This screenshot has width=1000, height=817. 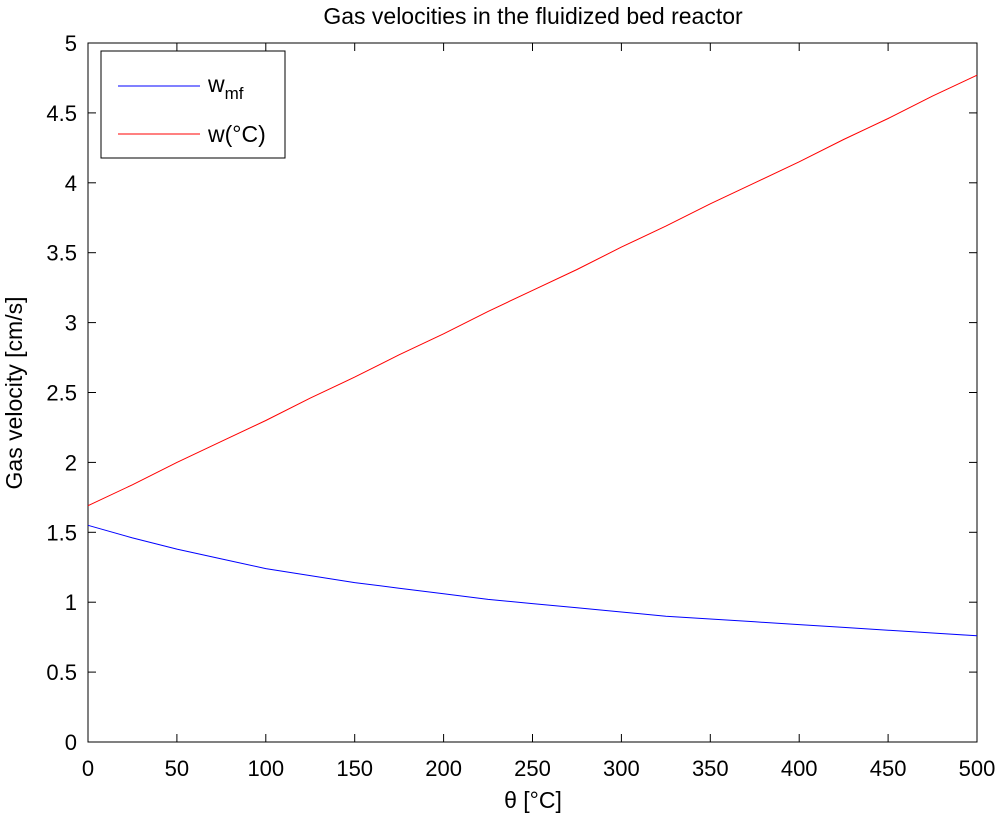 I want to click on y-tick-label: 4.5, so click(x=61, y=113).